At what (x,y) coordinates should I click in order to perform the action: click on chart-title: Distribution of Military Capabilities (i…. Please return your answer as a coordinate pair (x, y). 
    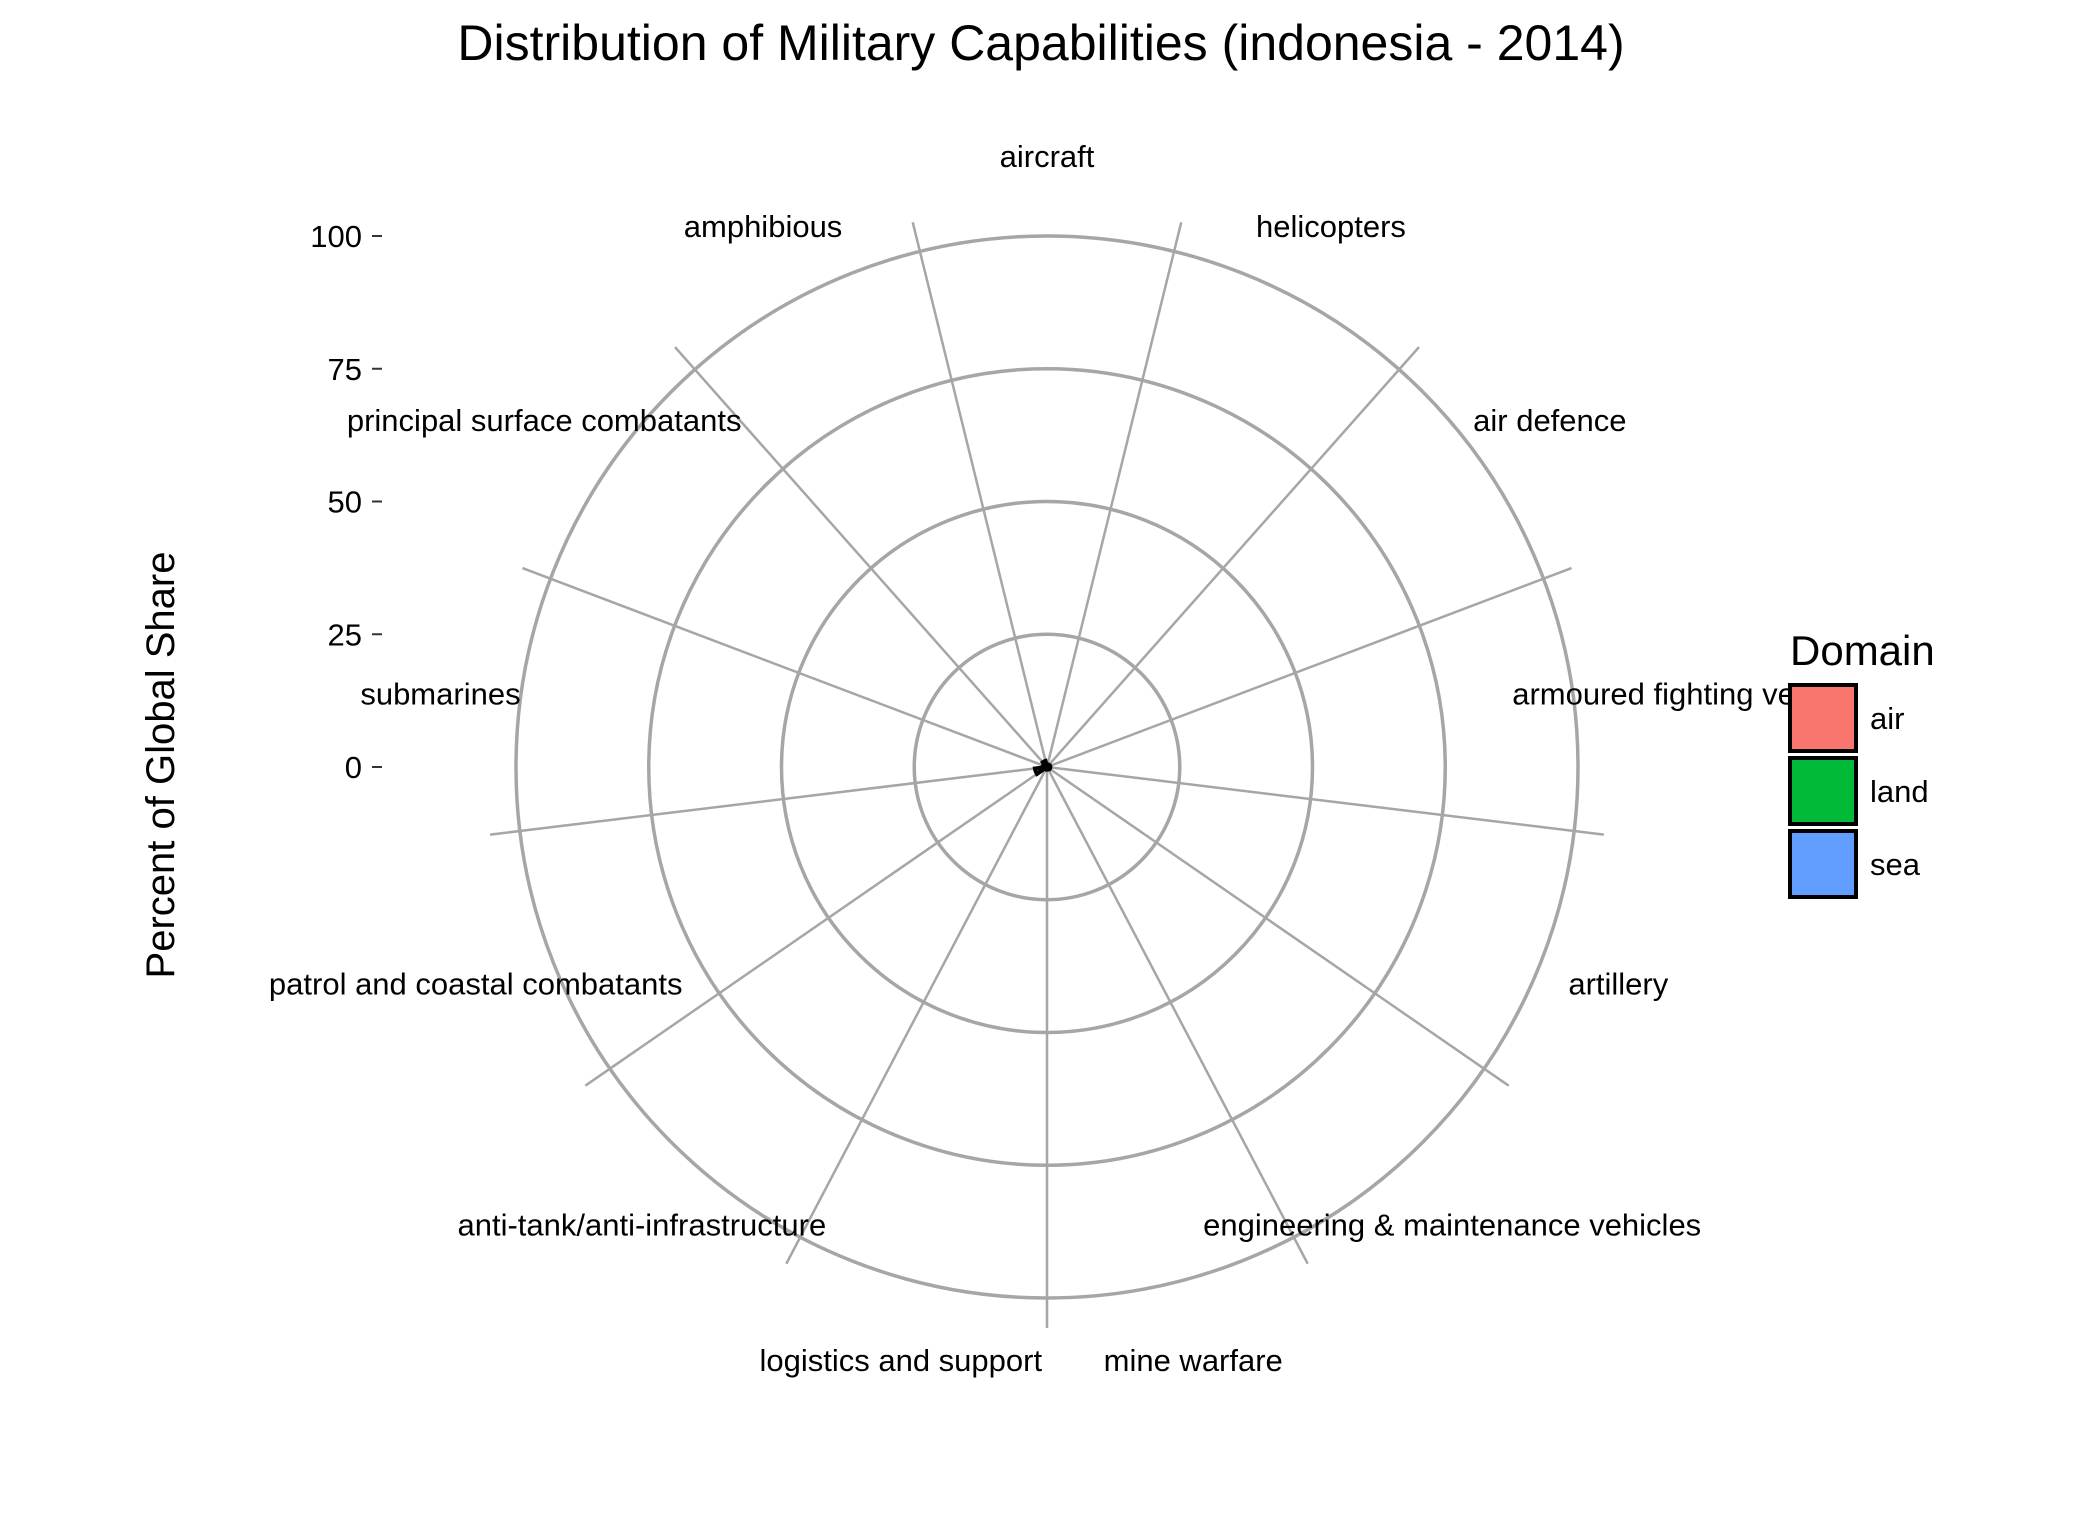
    Looking at the image, I should click on (1040, 43).